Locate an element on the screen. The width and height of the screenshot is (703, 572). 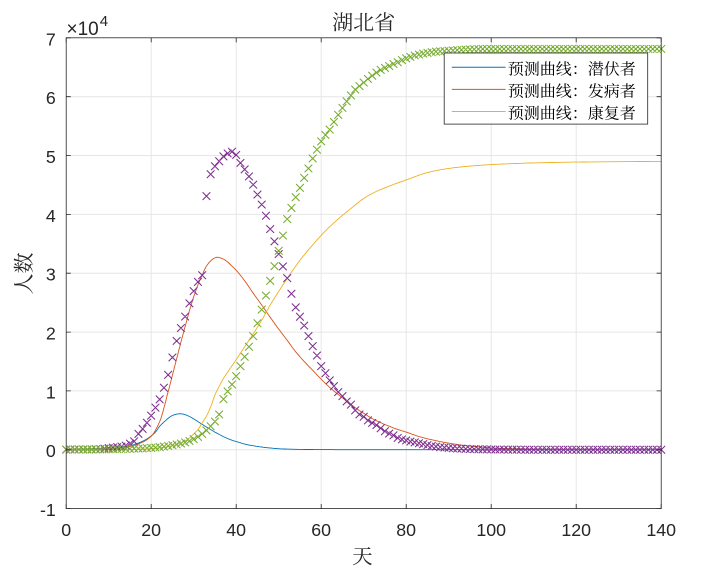
svg-text: 40 is located at coordinates (236, 530).